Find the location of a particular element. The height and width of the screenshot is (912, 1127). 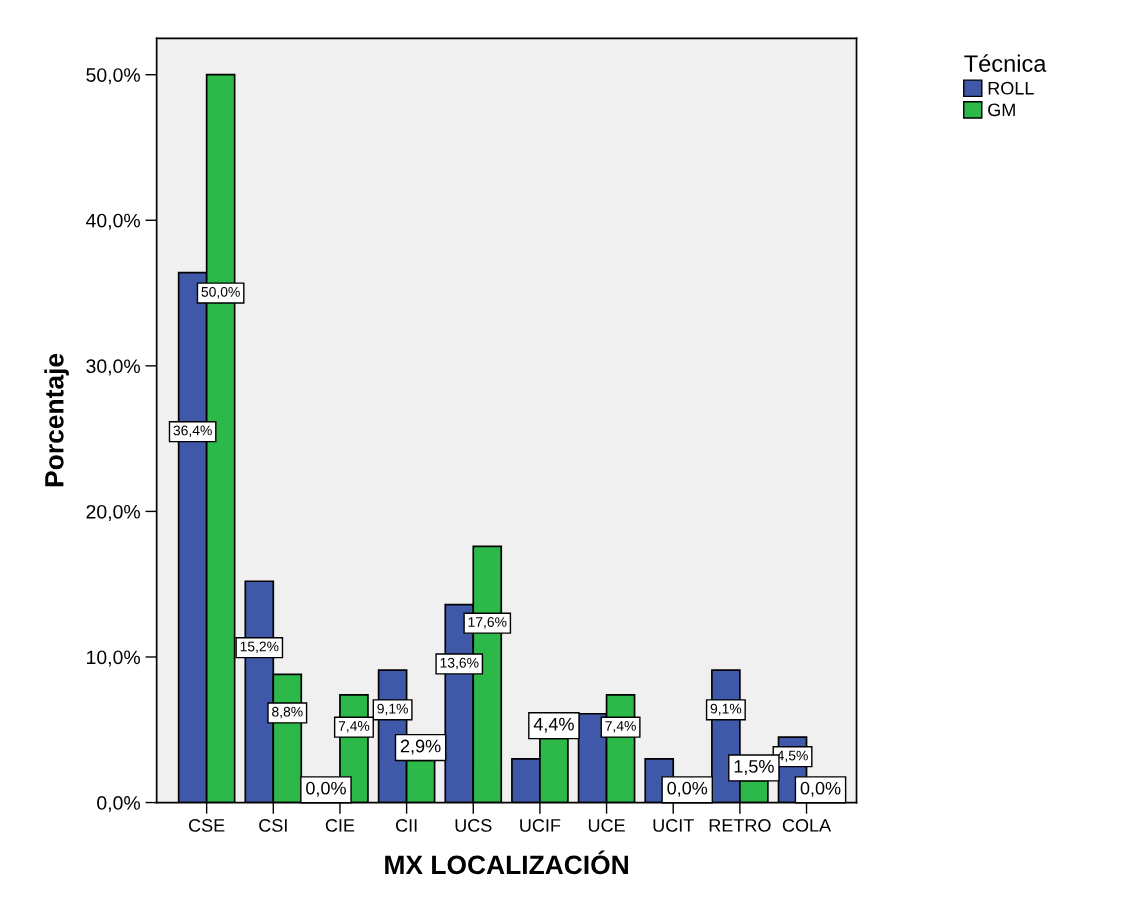

x-tick-label: CSE is located at coordinates (207, 825).